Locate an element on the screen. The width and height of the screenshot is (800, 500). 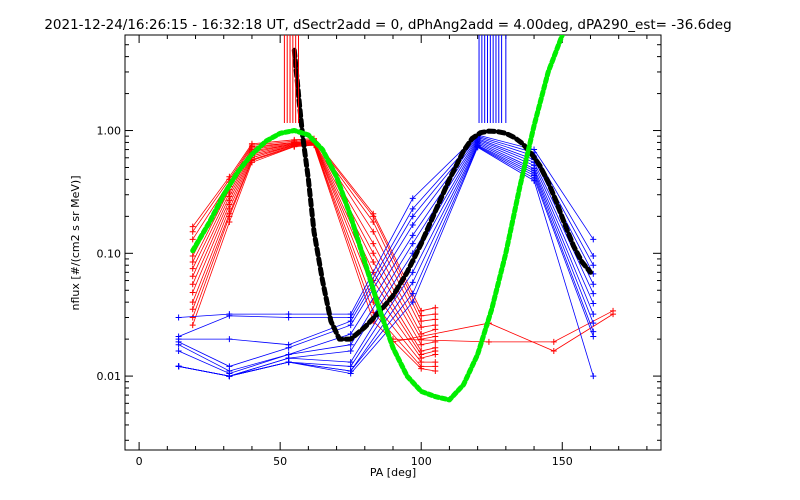
y-axis-label: nflux [#/(cm2 s sr MeV)] is located at coordinates (75, 243).